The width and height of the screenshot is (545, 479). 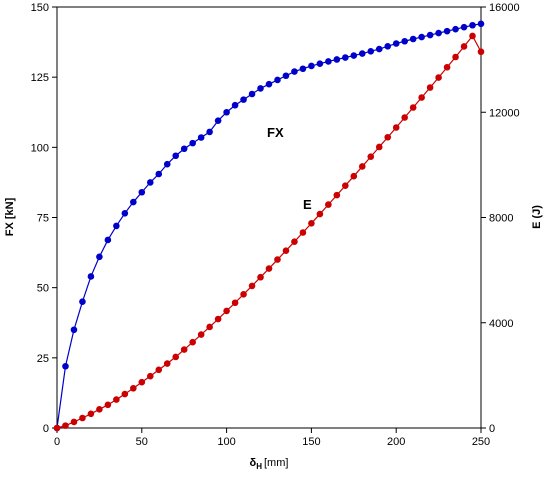 What do you see at coordinates (307, 204) in the screenshot?
I see `e-series-label: E` at bounding box center [307, 204].